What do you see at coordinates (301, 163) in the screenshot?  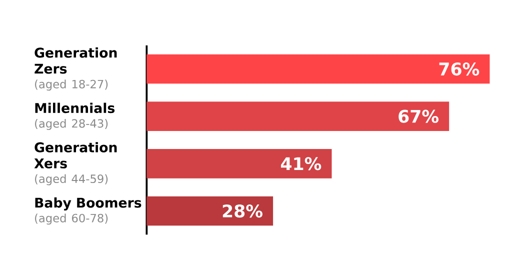 I see `data-label: 41%` at bounding box center [301, 163].